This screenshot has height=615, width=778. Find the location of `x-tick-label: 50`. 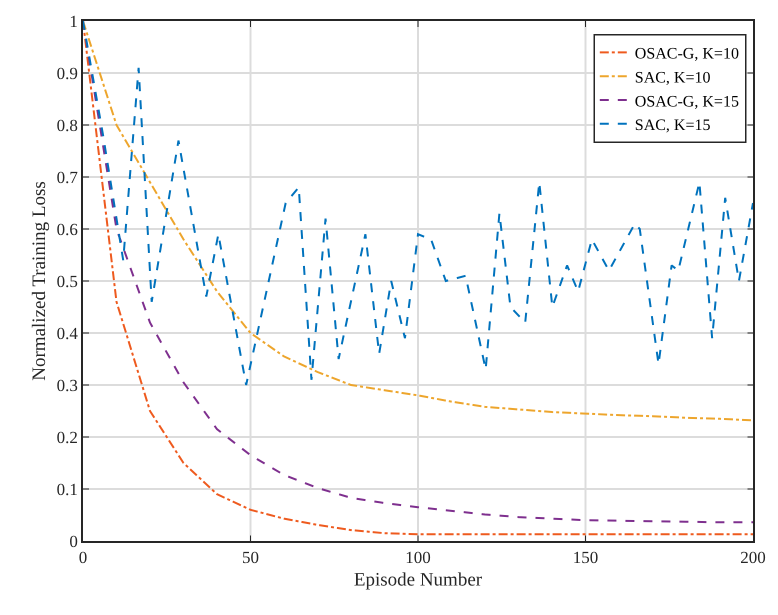

x-tick-label: 50 is located at coordinates (250, 558).